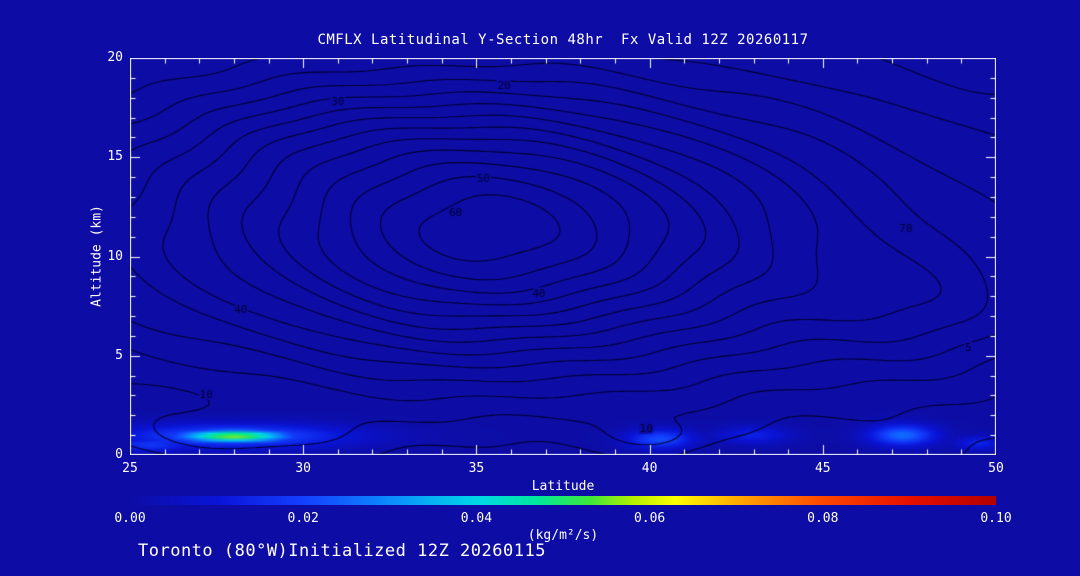 Image resolution: width=1080 pixels, height=576 pixels. What do you see at coordinates (996, 518) in the screenshot?
I see `colorbar-tick-label: 0.10` at bounding box center [996, 518].